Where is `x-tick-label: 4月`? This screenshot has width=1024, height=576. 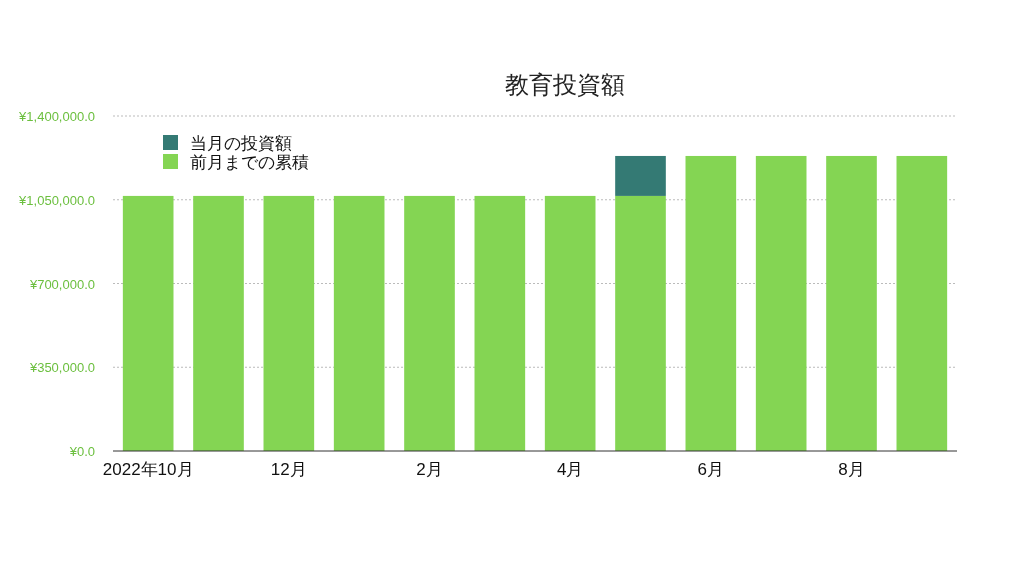 x-tick-label: 4月 is located at coordinates (570, 469).